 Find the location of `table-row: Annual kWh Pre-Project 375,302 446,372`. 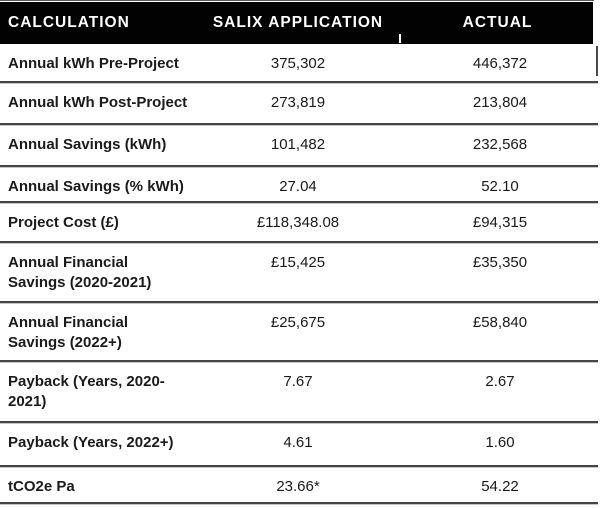

table-row: Annual kWh Pre-Project 375,302 446,372 is located at coordinates (299, 63).